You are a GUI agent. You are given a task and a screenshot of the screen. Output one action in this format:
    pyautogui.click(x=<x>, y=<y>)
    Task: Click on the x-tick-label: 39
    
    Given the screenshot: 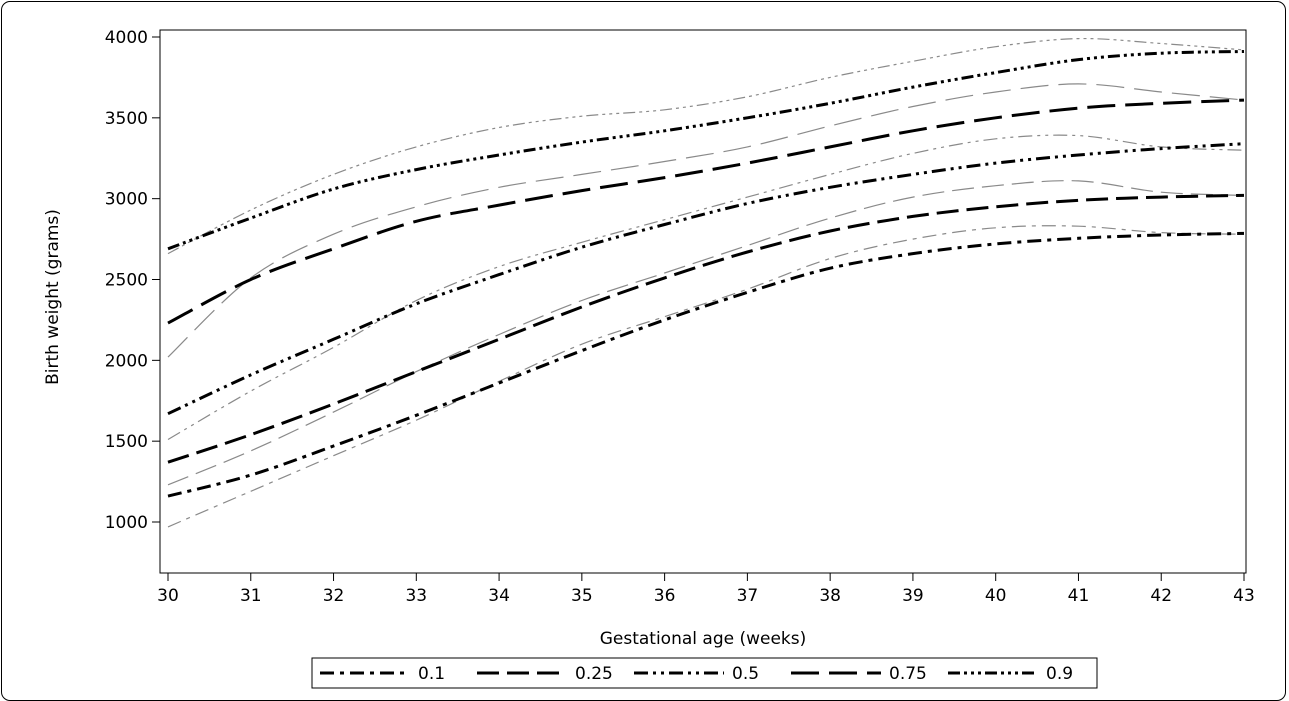 What is the action you would take?
    pyautogui.click(x=913, y=596)
    